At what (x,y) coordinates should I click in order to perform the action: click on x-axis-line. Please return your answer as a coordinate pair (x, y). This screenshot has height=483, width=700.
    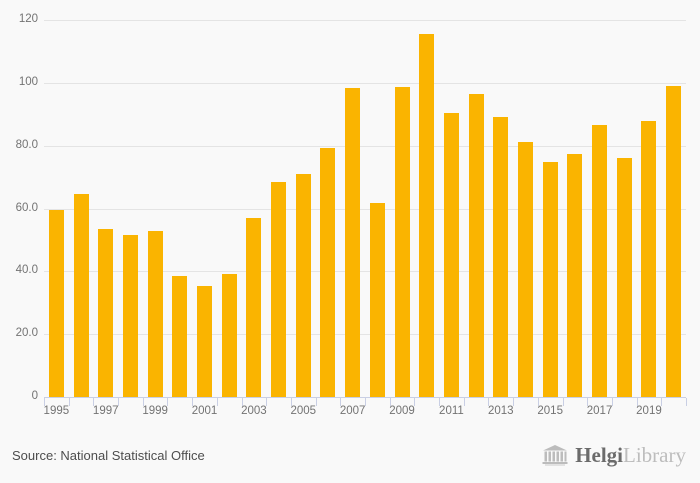
    Looking at the image, I should click on (365, 397).